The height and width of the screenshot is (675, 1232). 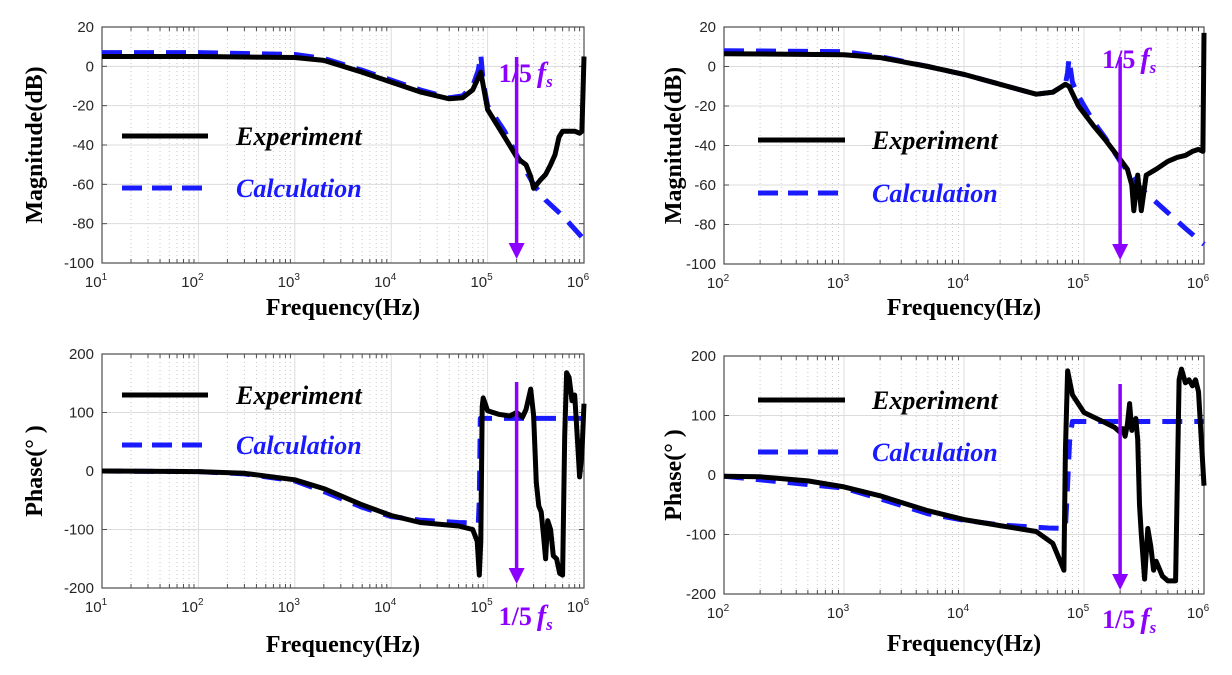 I want to click on y-tick-label: -80, so click(x=705, y=225).